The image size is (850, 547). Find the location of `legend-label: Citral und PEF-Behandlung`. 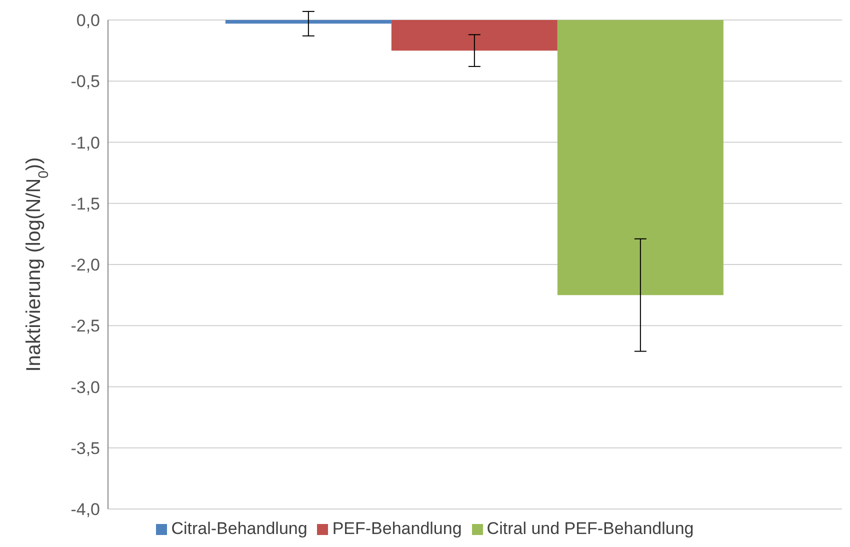

legend-label: Citral und PEF-Behandlung is located at coordinates (590, 528).